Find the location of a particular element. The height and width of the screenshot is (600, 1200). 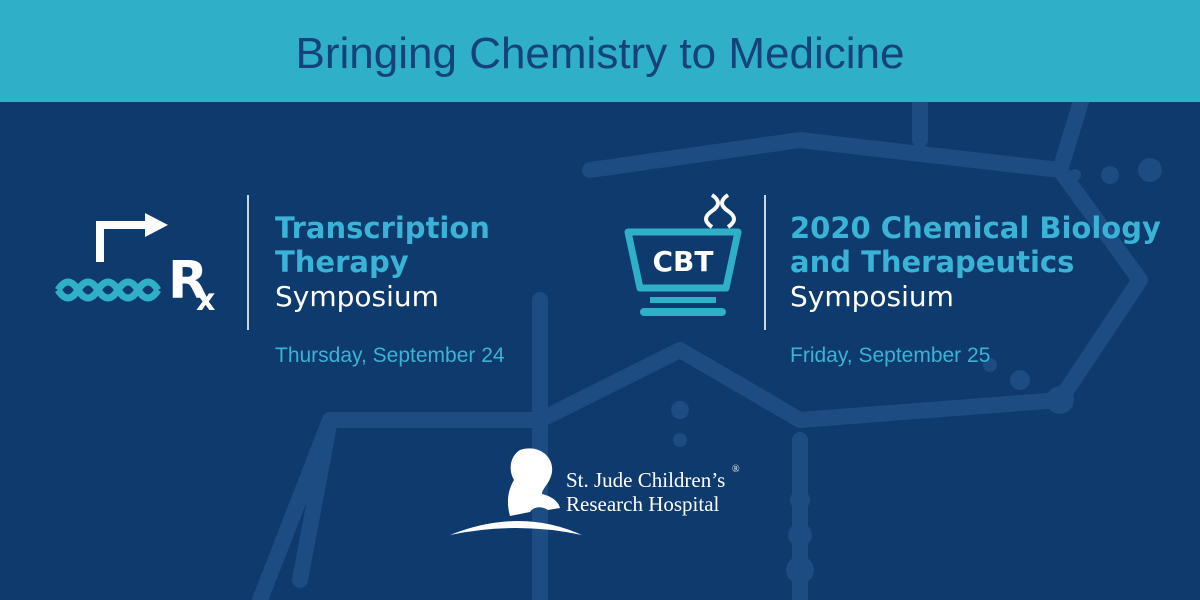

event-date: Friday, September 25 is located at coordinates (890, 355).